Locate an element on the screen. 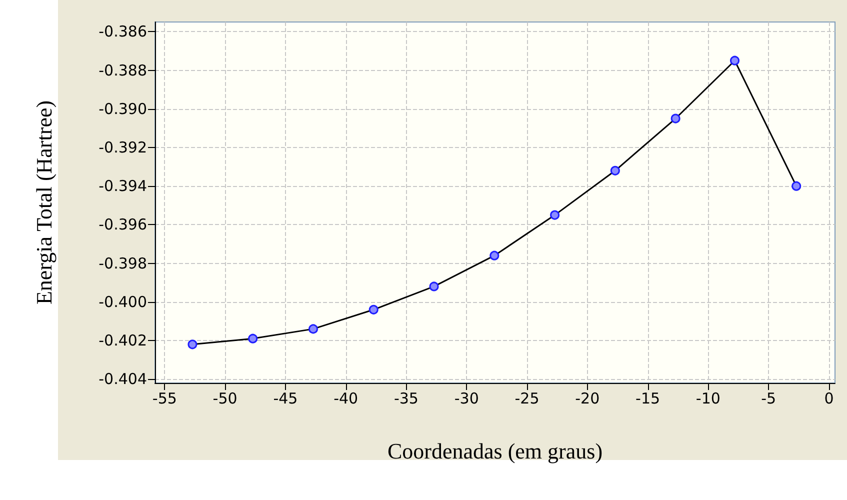 This screenshot has width=847, height=500. x-tick-label: -45 is located at coordinates (285, 399).